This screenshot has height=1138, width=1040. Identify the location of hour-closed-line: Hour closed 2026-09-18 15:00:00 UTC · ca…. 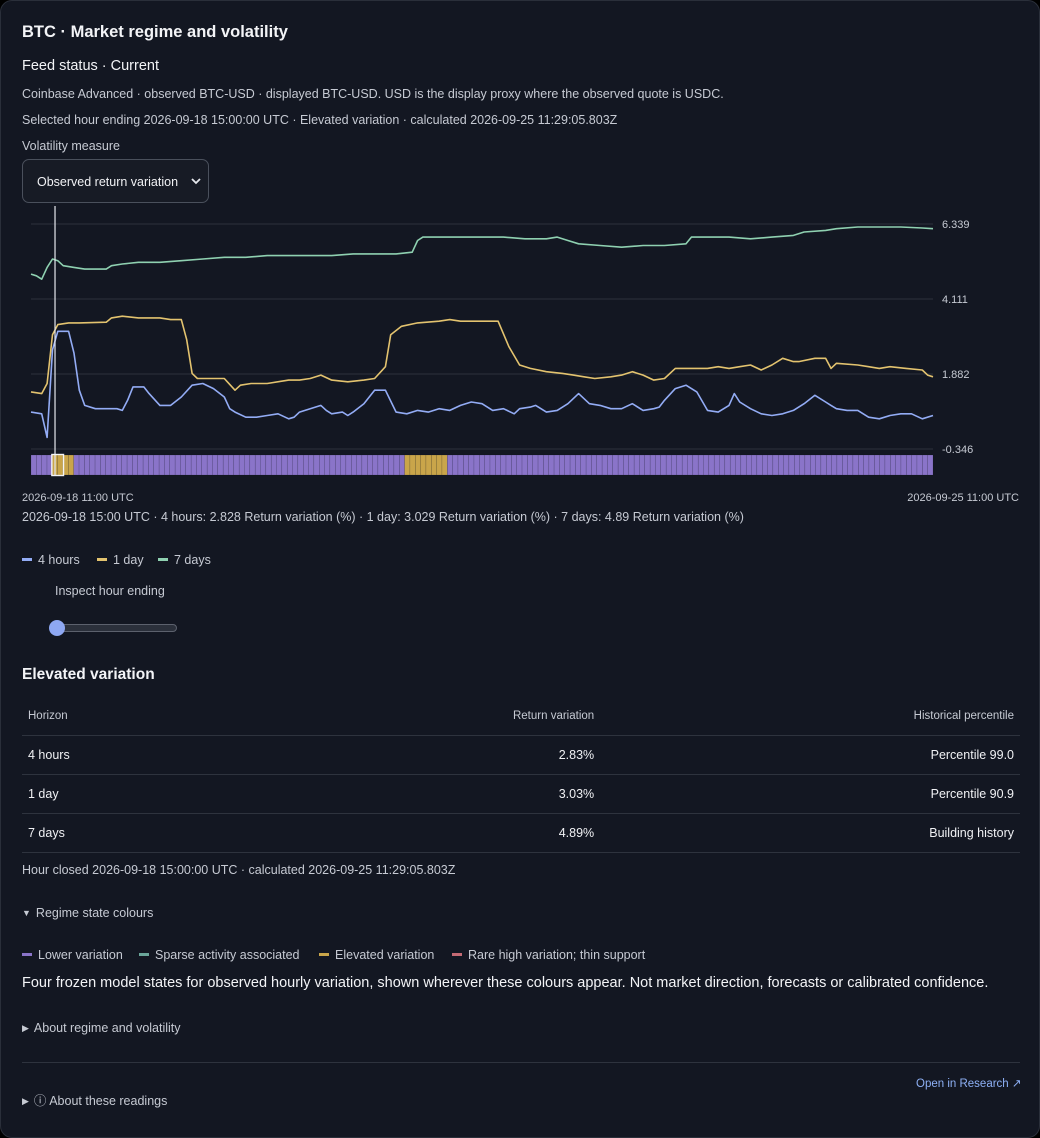
(239, 870).